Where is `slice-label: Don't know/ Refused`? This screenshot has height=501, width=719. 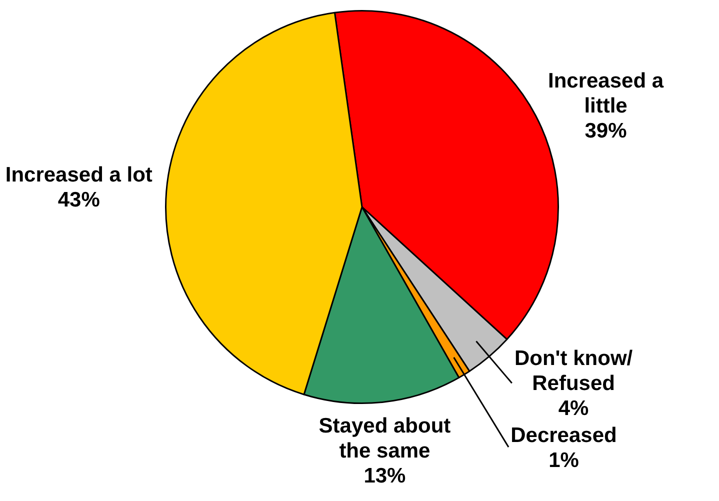 slice-label: Don't know/ Refused is located at coordinates (573, 370).